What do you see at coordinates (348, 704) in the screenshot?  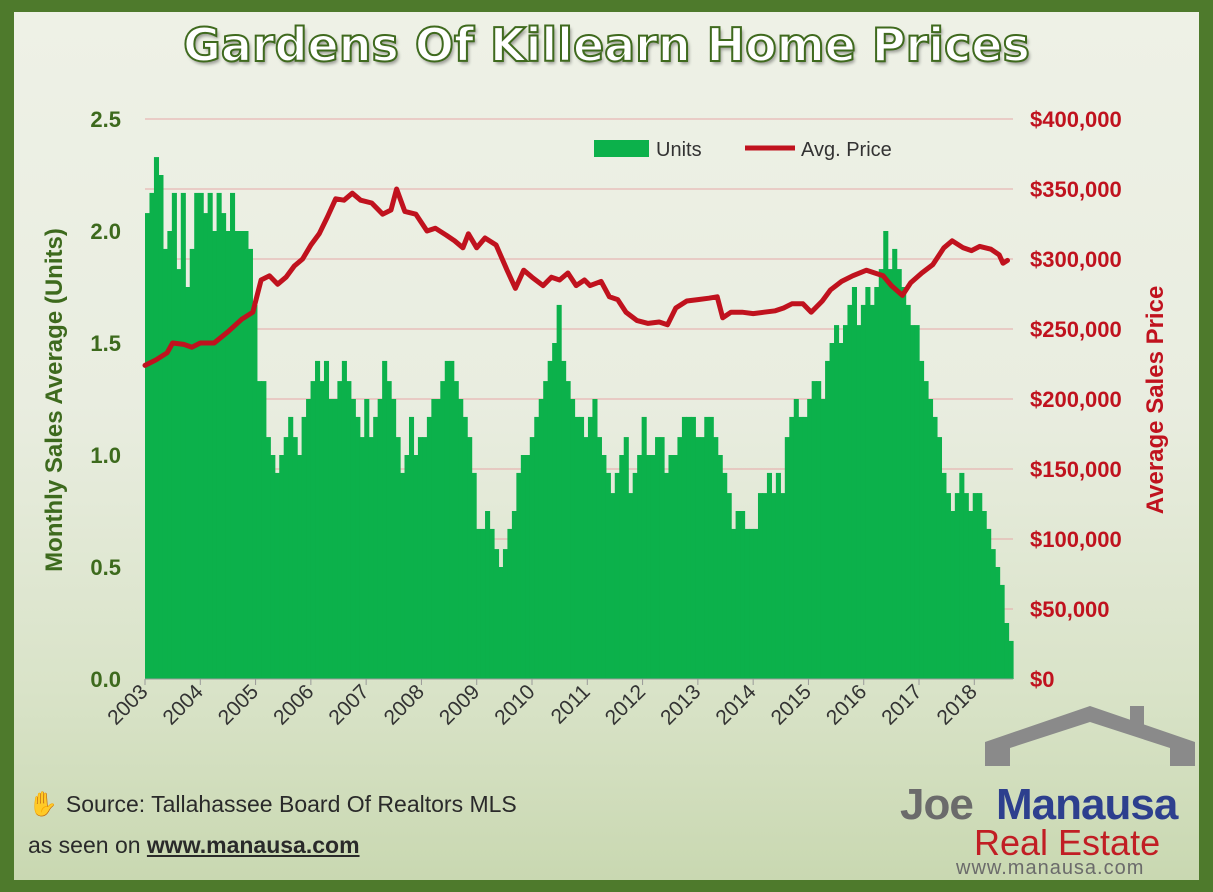 I see `x-tick-label: 2007` at bounding box center [348, 704].